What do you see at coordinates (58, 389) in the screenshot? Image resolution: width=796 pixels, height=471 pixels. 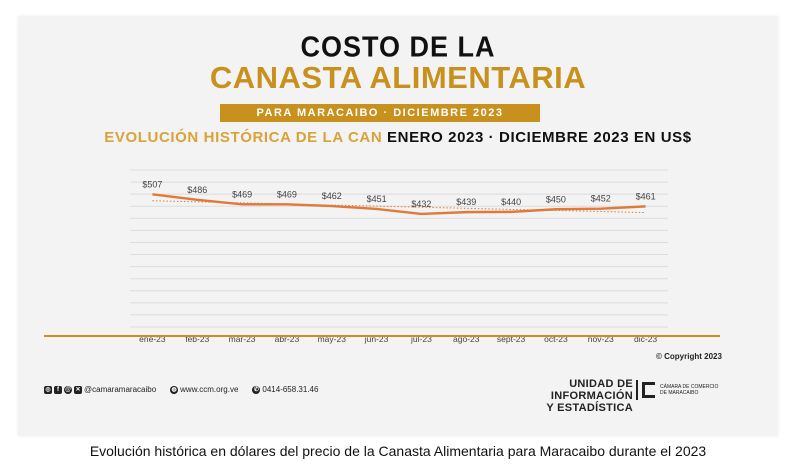 I see `facebook-icon: f` at bounding box center [58, 389].